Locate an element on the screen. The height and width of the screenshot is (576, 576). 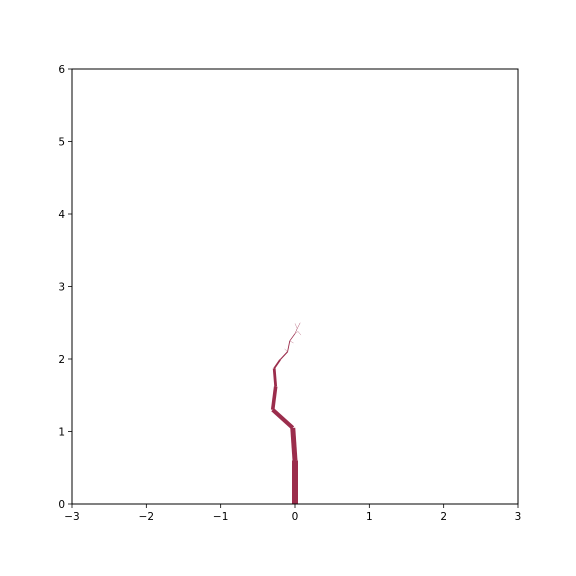
y-tick-label: 2 is located at coordinates (61, 360).